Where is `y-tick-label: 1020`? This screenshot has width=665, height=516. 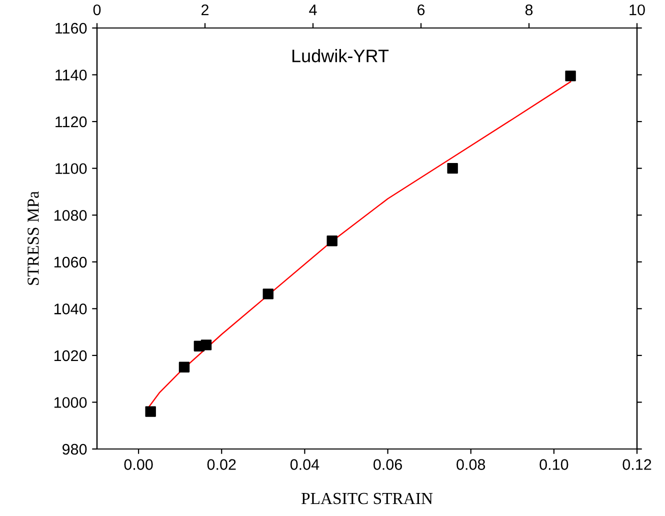
y-tick-label: 1020 is located at coordinates (70, 356).